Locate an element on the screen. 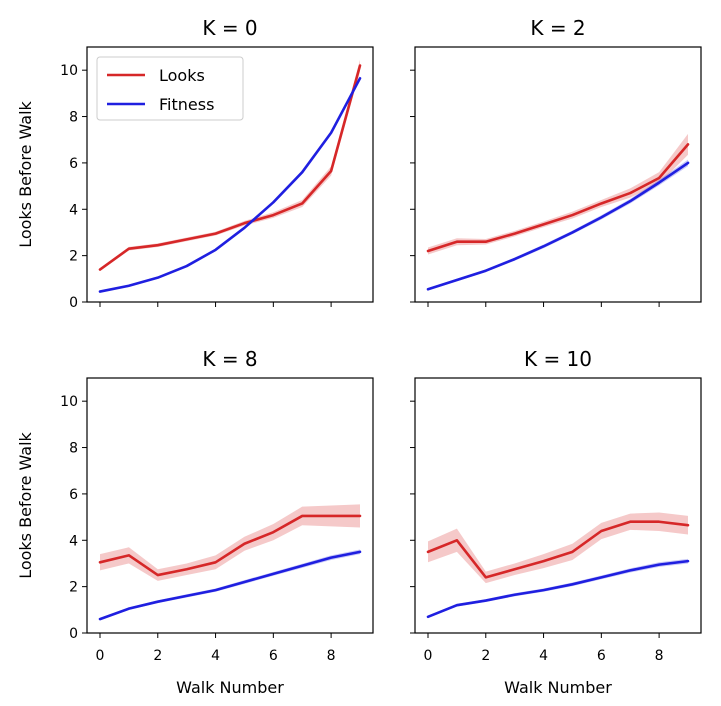 This screenshot has width=721, height=706. tick-layer: 0 2 4 6 8 10 0 2 4 6 8 is located at coordinates (197, 529).